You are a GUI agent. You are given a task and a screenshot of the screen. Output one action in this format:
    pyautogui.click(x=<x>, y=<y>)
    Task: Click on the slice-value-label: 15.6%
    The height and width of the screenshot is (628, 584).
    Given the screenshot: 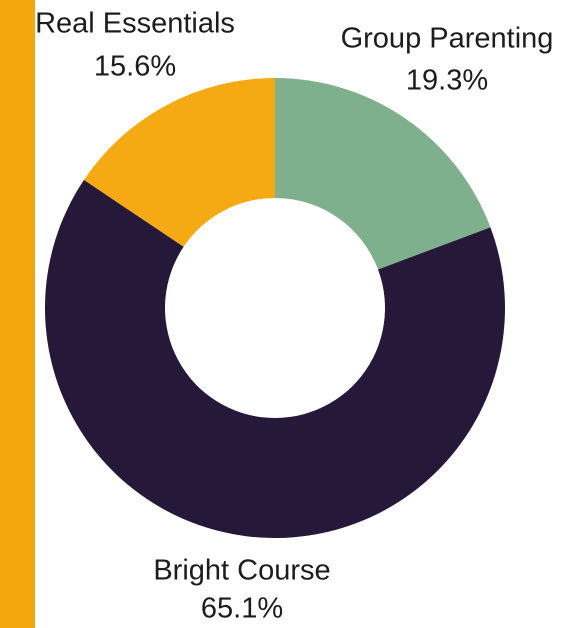 What is the action you would take?
    pyautogui.click(x=135, y=67)
    